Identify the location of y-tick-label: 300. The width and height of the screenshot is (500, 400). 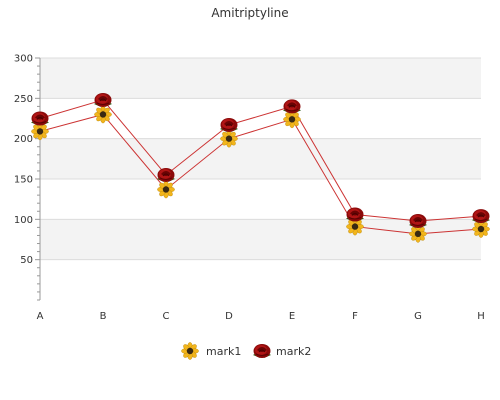
(23, 59).